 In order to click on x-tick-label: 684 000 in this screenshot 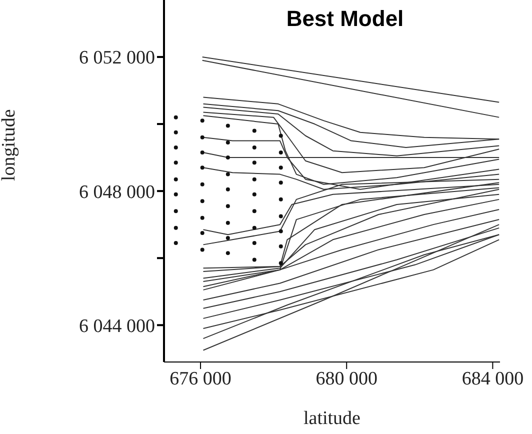, I will do `click(493, 379)`.